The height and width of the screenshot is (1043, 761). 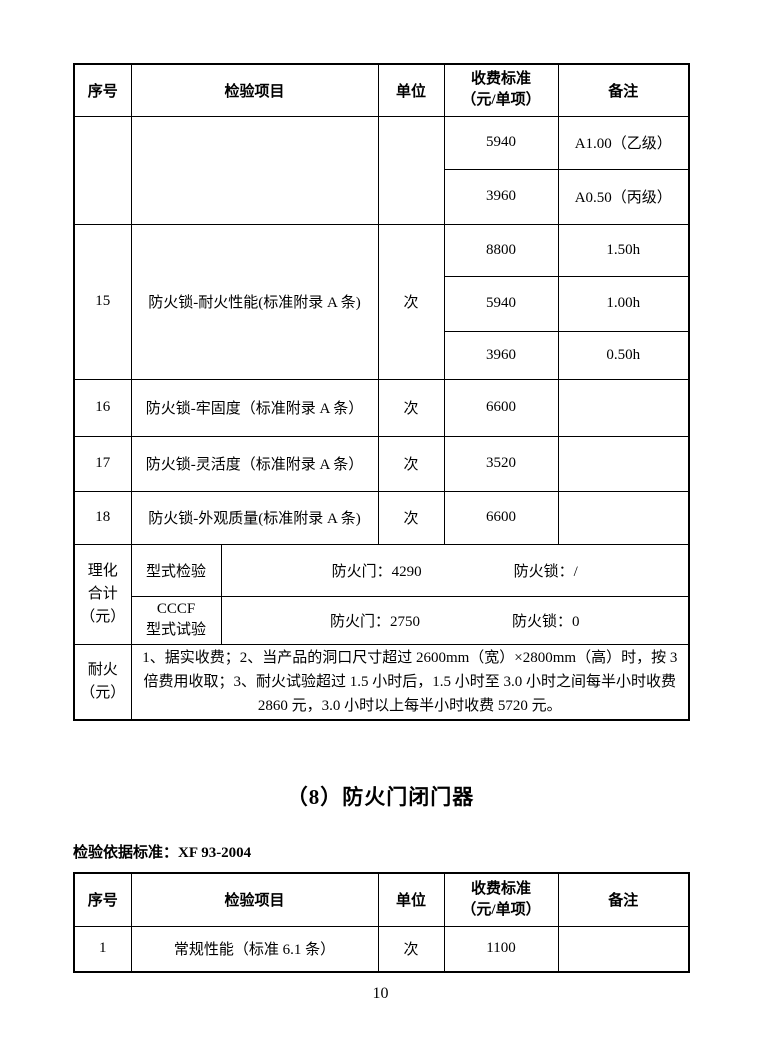 I want to click on physical-total-row1: 理化 合计 （元） 型式检验 防火门：4290 防火锁：/, so click(x=381, y=594).